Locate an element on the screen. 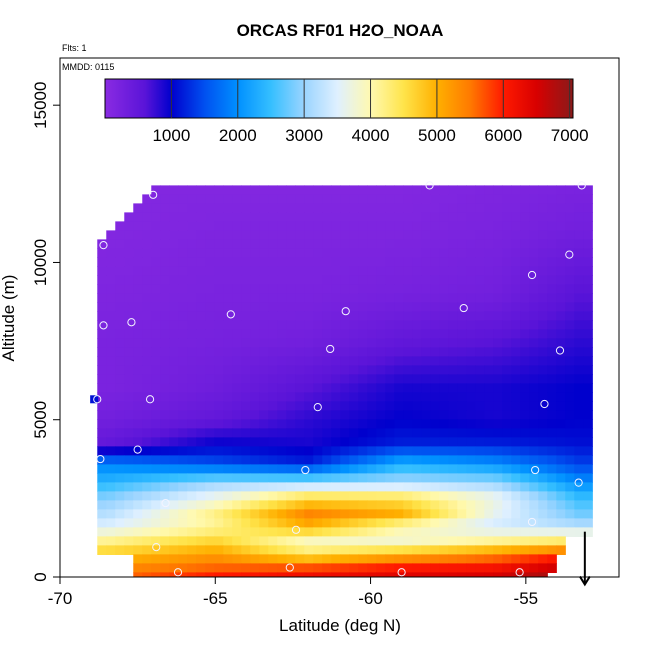 This screenshot has height=650, width=650. colorbar-tick-label: 4000 is located at coordinates (371, 135).